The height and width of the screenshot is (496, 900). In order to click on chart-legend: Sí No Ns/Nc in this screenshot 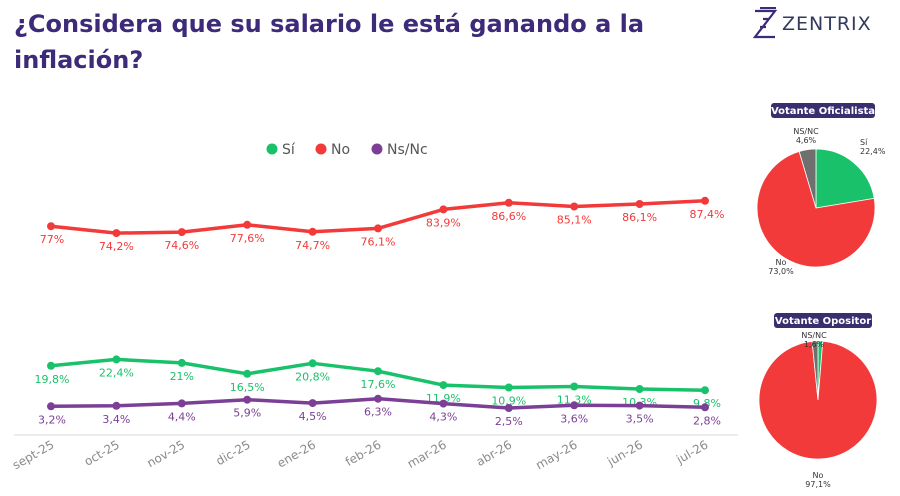, I will do `click(347, 150)`.